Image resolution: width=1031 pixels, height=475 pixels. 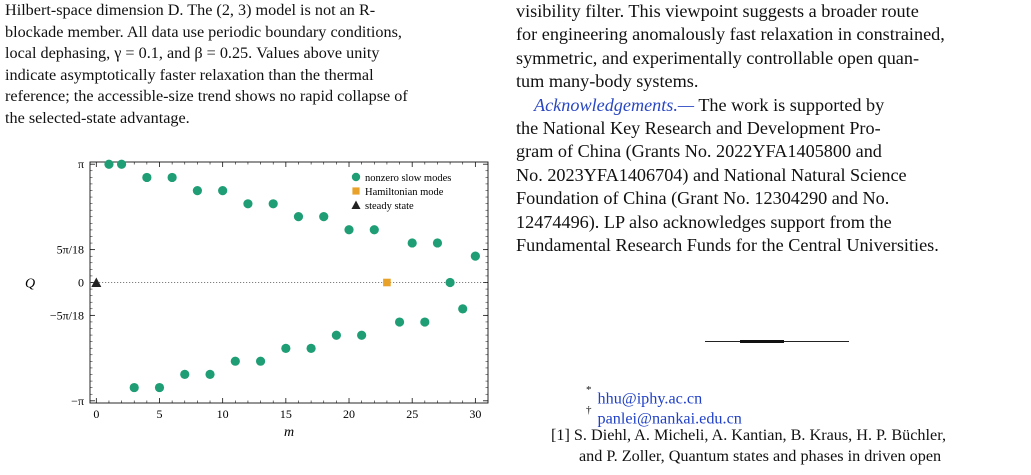 I want to click on legend-label: nonzero slow modes, so click(x=408, y=178).